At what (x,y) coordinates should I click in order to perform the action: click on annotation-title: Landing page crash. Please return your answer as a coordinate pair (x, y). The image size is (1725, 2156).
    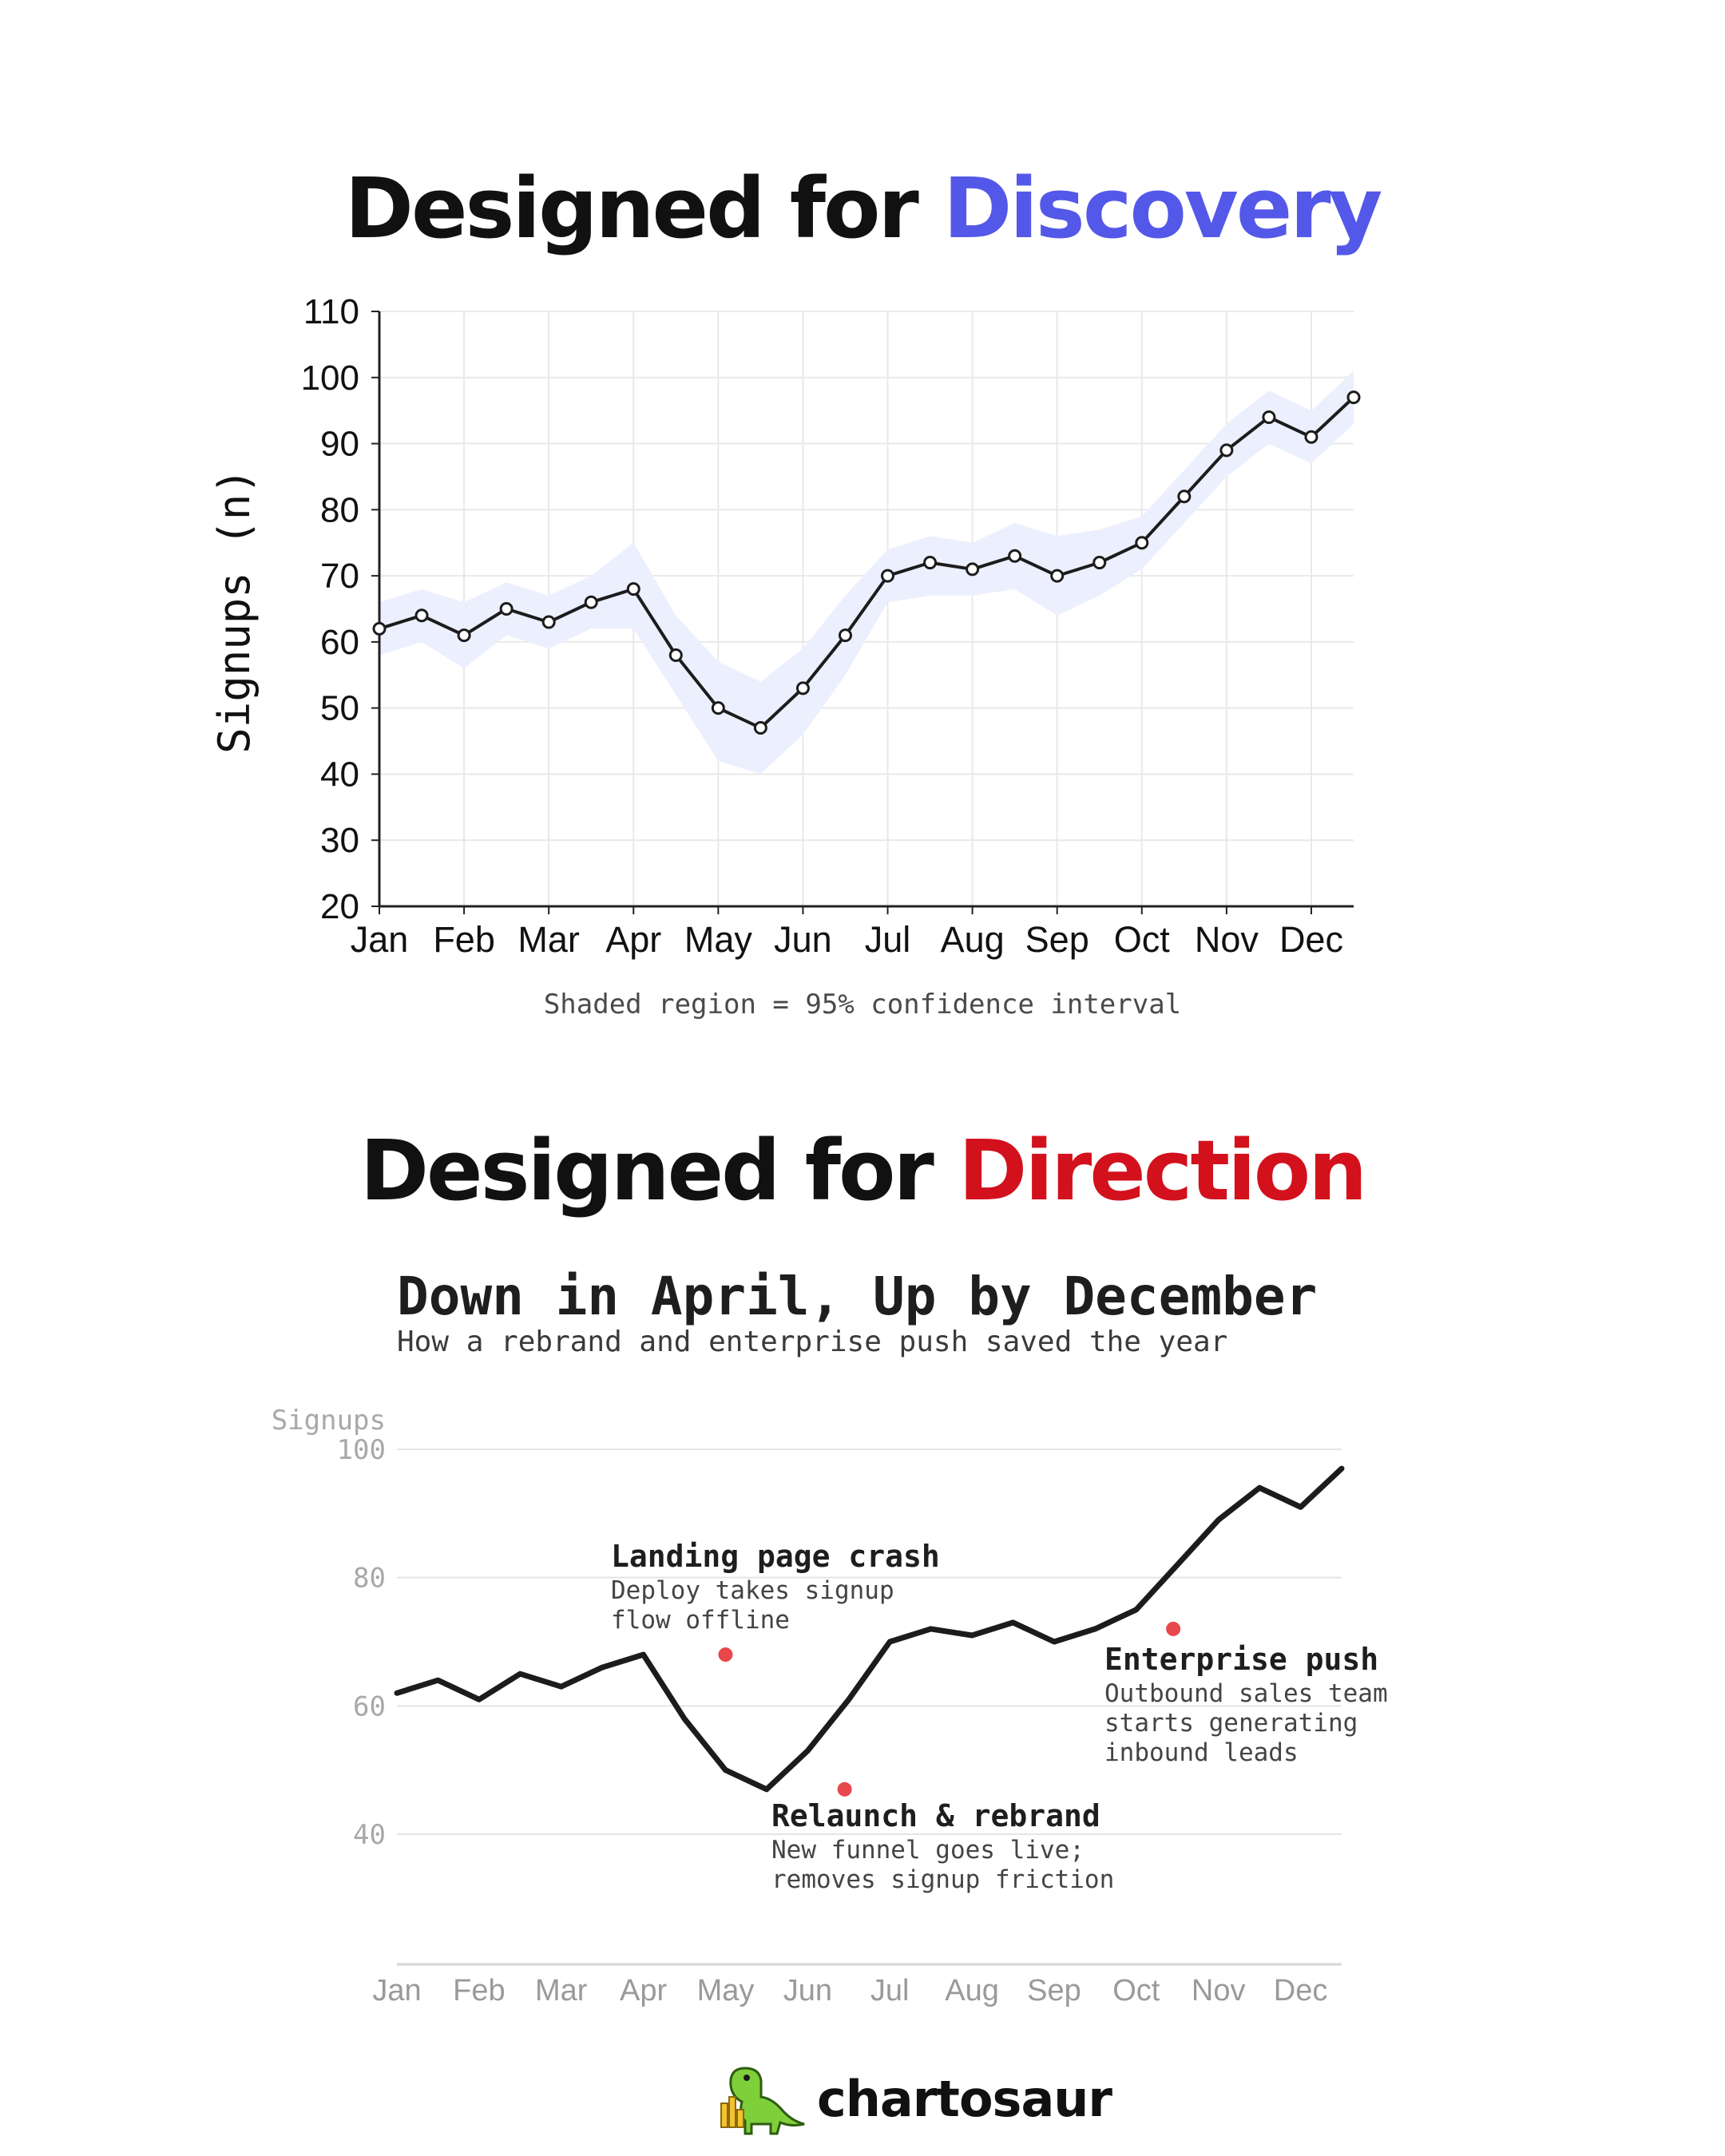
    Looking at the image, I should click on (776, 1556).